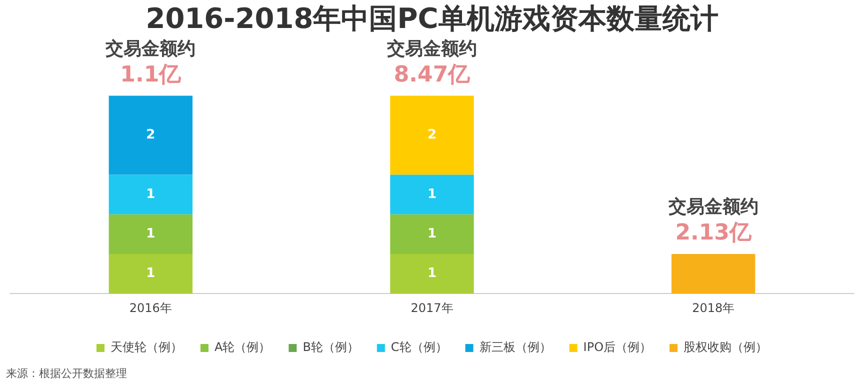 This screenshot has width=864, height=384. What do you see at coordinates (66, 373) in the screenshot?
I see `source-note: 来源：根据公开数据整理` at bounding box center [66, 373].